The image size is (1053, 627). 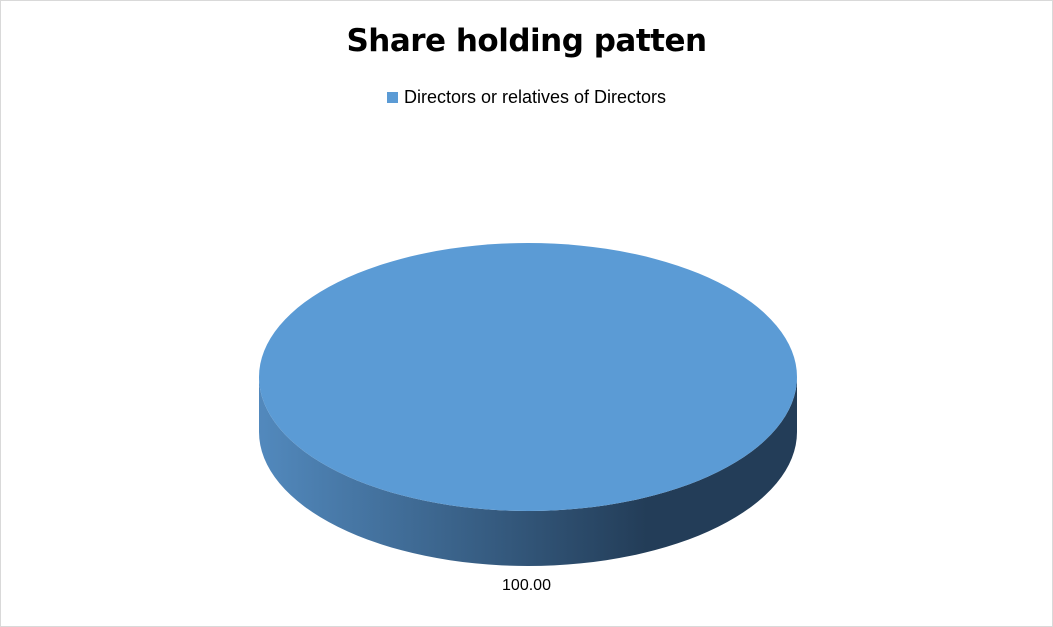 What do you see at coordinates (535, 97) in the screenshot?
I see `legend-label: Directors or relatives of Directors` at bounding box center [535, 97].